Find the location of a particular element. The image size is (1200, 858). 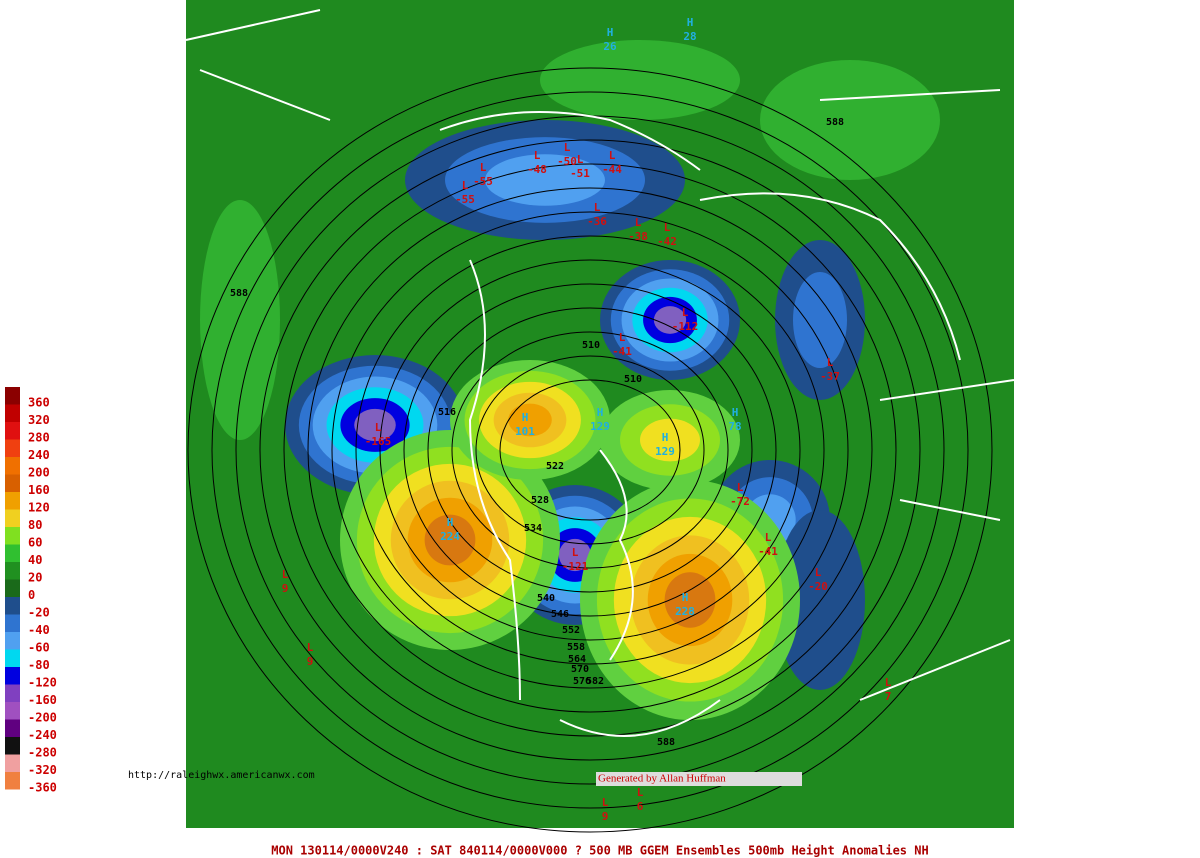

contour-label: 546 is located at coordinates (560, 614).